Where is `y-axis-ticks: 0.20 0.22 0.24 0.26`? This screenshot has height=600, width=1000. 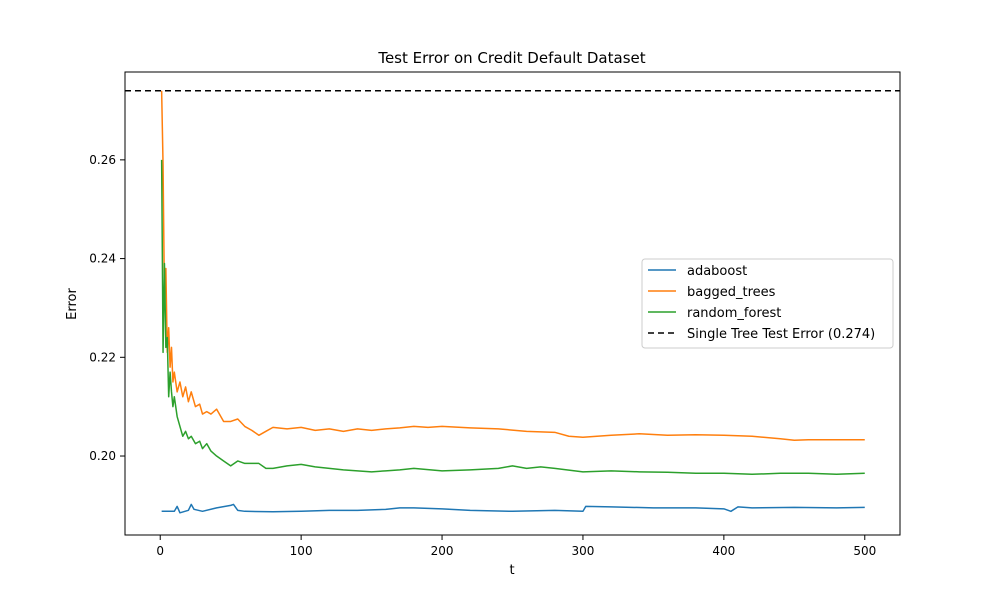 y-axis-ticks: 0.20 0.22 0.24 0.26 is located at coordinates (107, 308).